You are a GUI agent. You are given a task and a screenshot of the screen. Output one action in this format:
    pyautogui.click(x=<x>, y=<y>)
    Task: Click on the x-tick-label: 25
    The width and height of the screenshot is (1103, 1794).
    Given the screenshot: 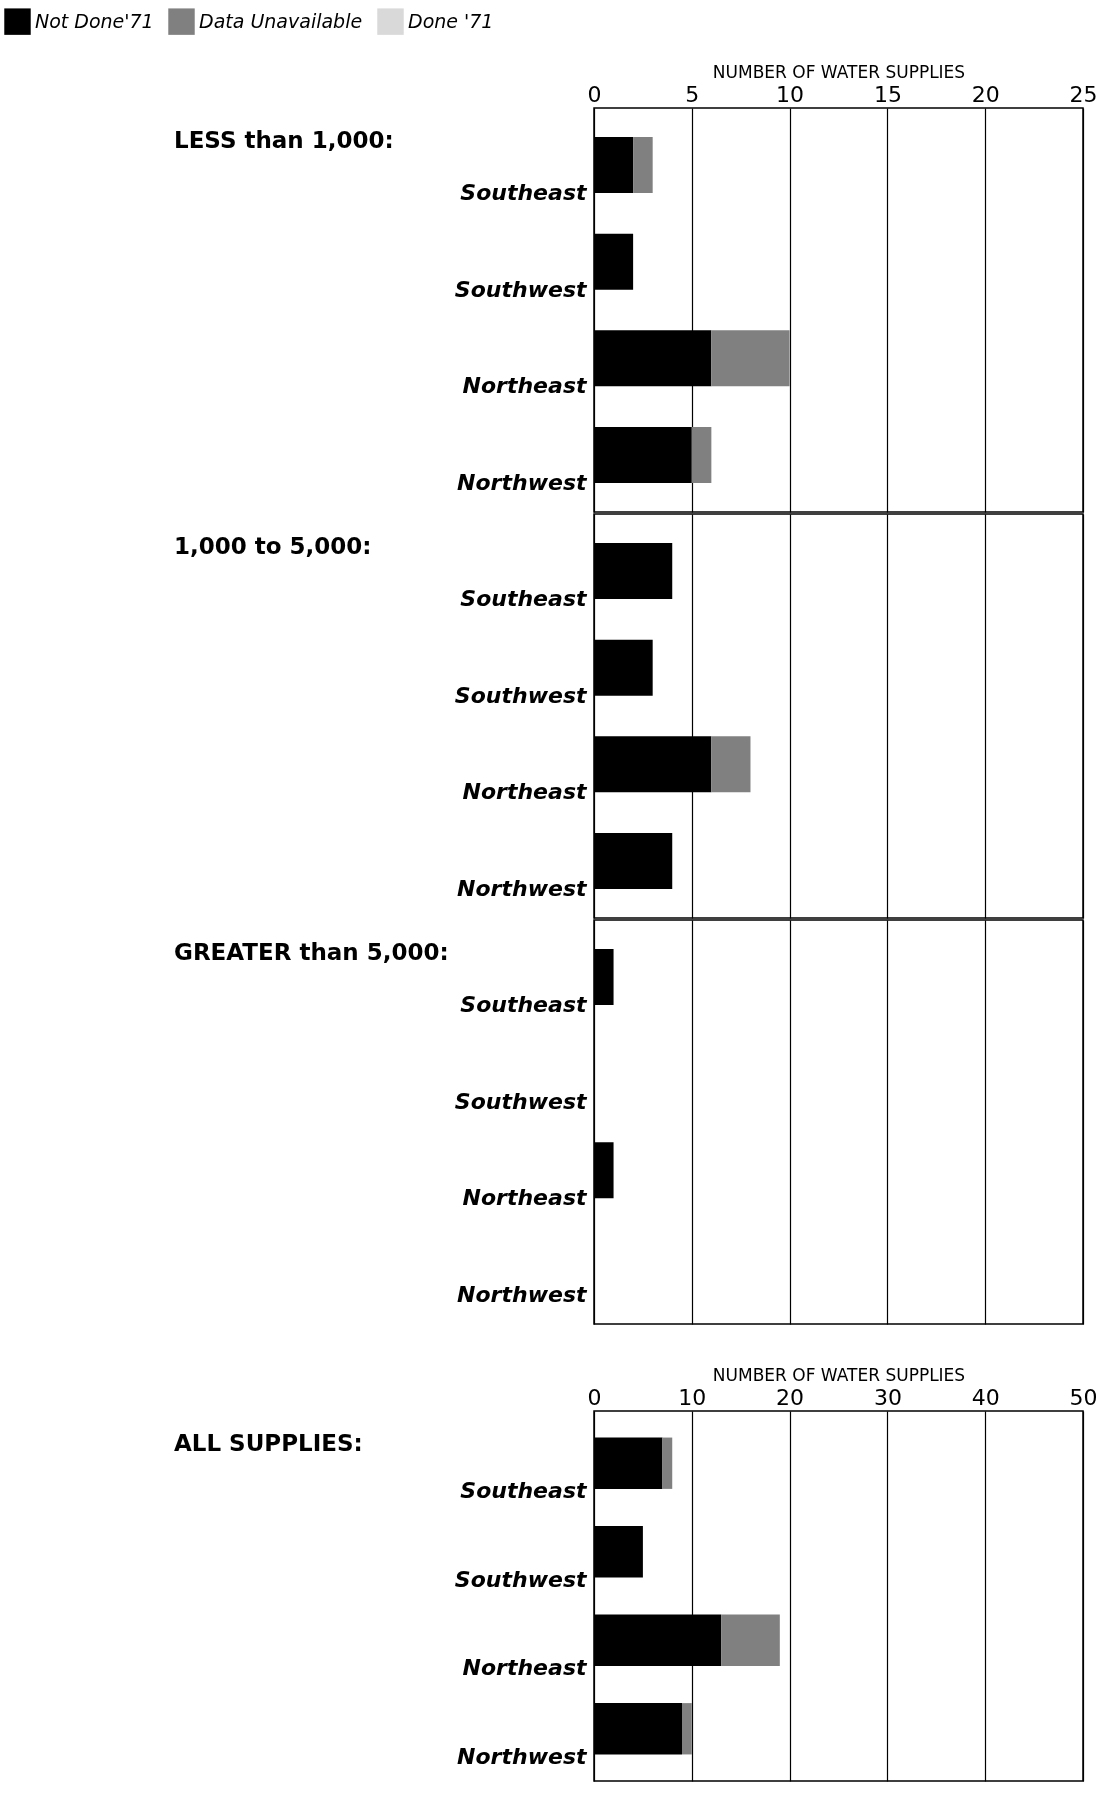 What is the action you would take?
    pyautogui.click(x=1083, y=94)
    